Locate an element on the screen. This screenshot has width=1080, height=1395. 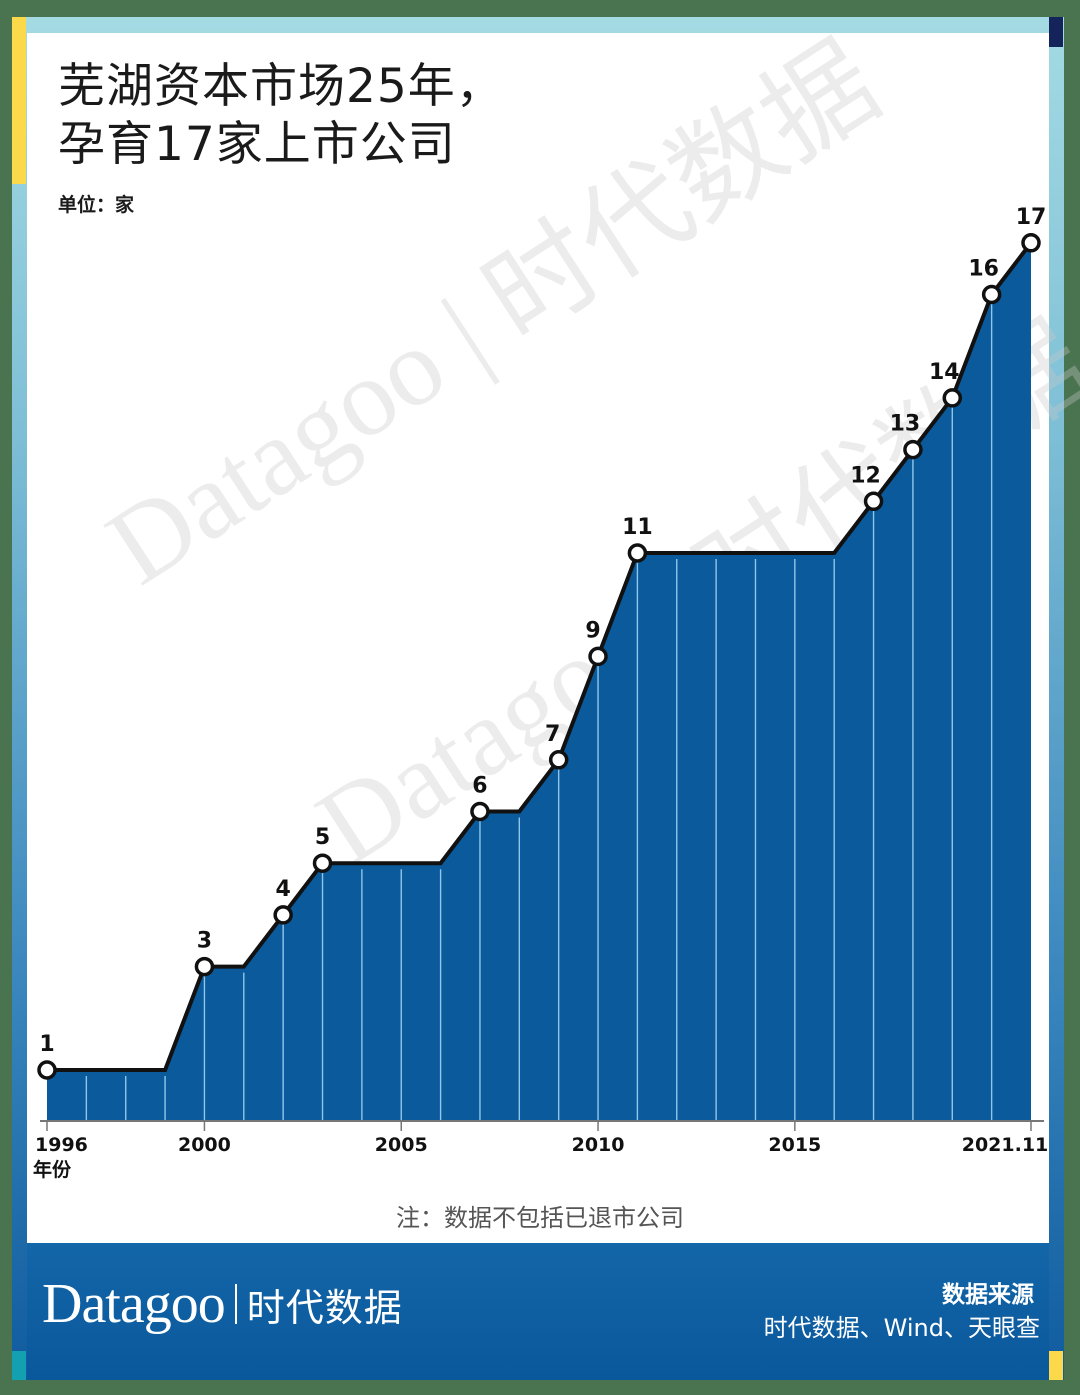
data-point-label: 11 is located at coordinates (637, 527).